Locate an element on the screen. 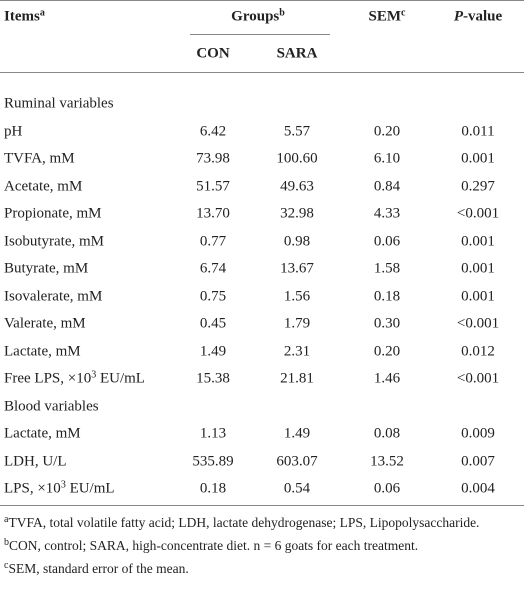 The image size is (524, 602). label-part: TVFA, mM is located at coordinates (39, 158).